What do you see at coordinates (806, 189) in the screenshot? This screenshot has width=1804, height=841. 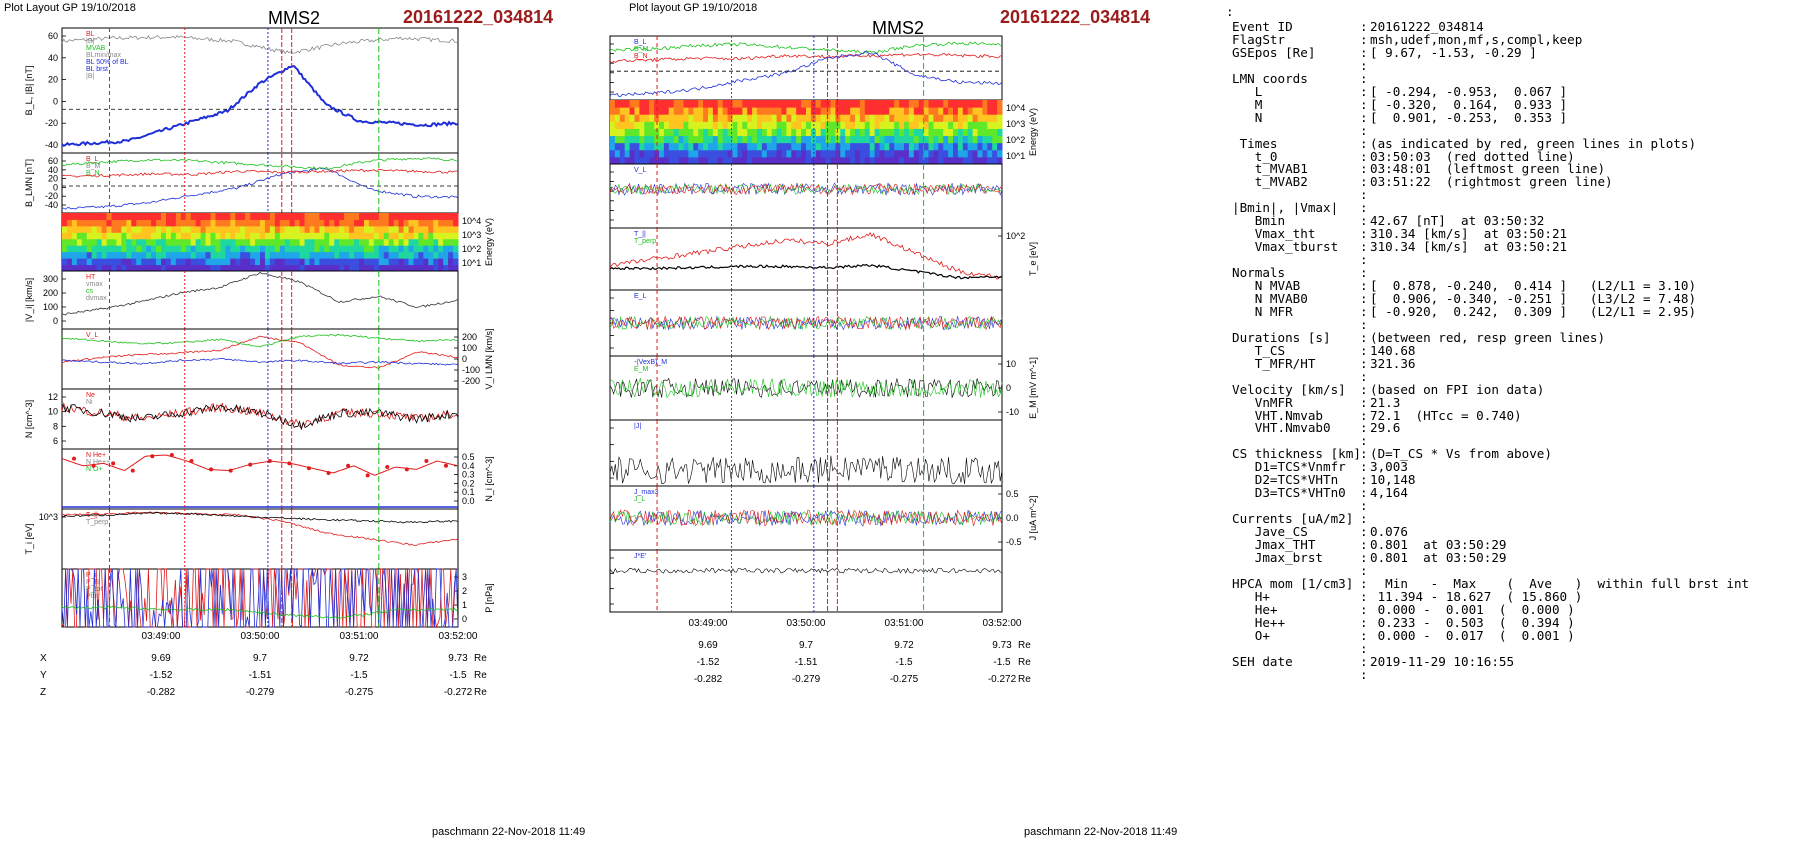 I see `mid-series-VeL` at bounding box center [806, 189].